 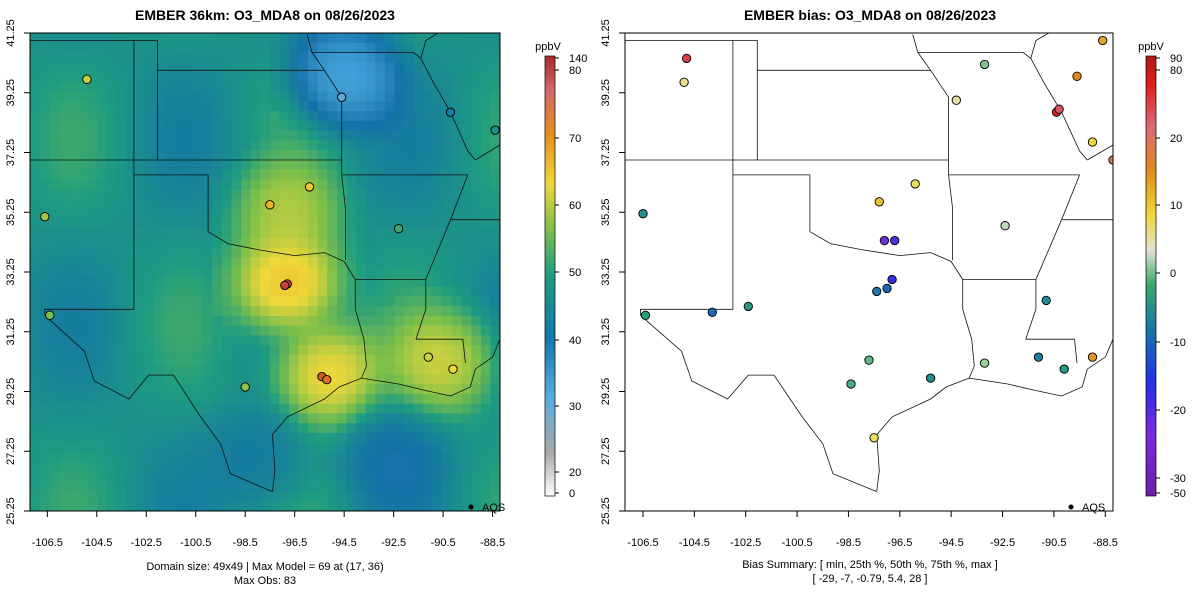 I want to click on y-tick-label: 31.25, so click(x=11, y=332).